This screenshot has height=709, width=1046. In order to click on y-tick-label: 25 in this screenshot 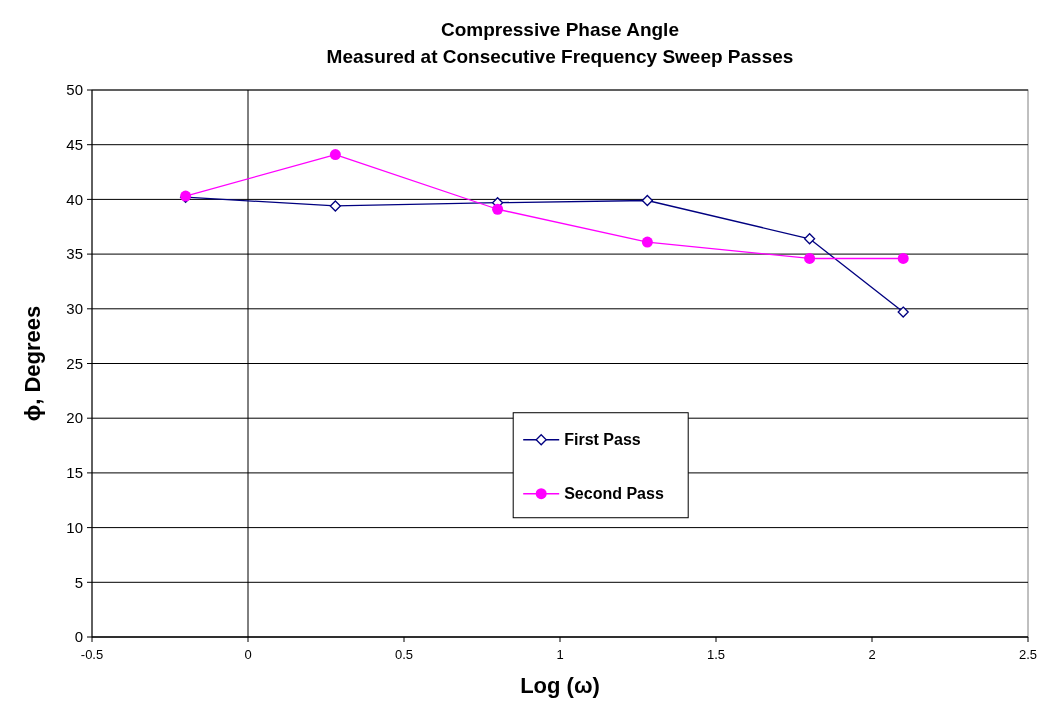, I will do `click(74, 363)`.